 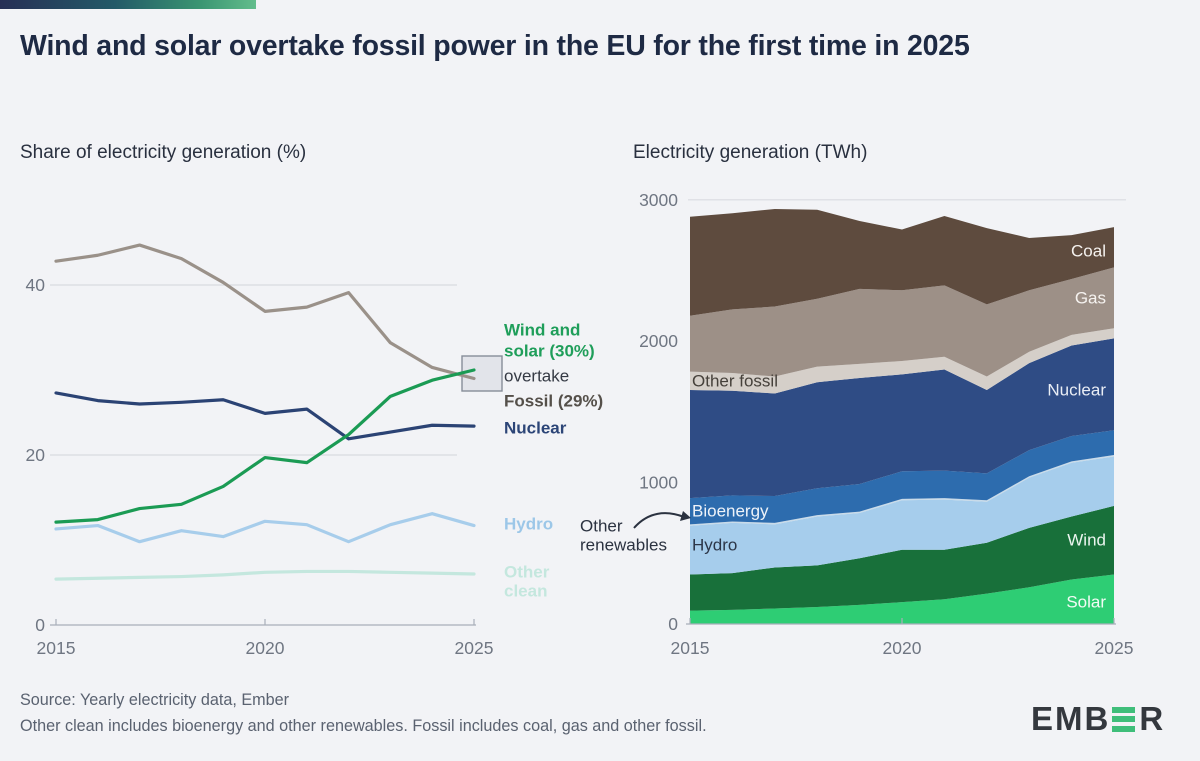 What do you see at coordinates (659, 520) in the screenshot?
I see `callout-arrow` at bounding box center [659, 520].